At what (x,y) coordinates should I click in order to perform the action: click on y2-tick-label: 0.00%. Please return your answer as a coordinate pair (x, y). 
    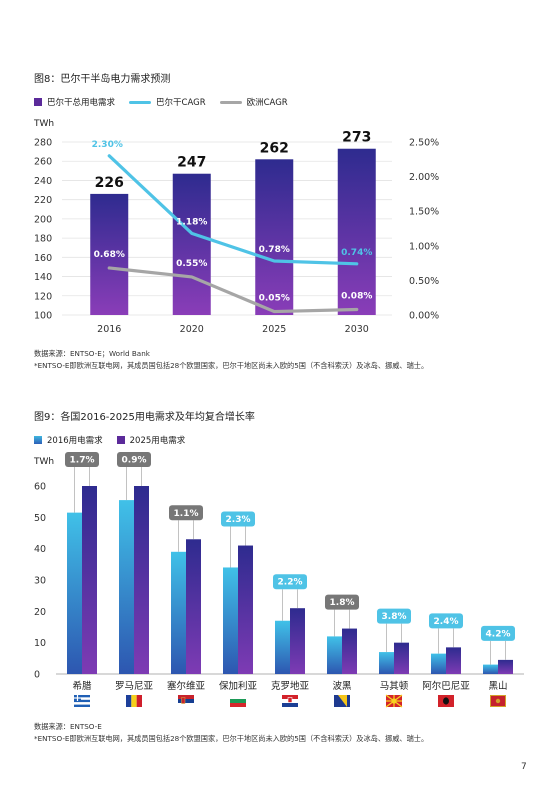
    Looking at the image, I should click on (424, 316).